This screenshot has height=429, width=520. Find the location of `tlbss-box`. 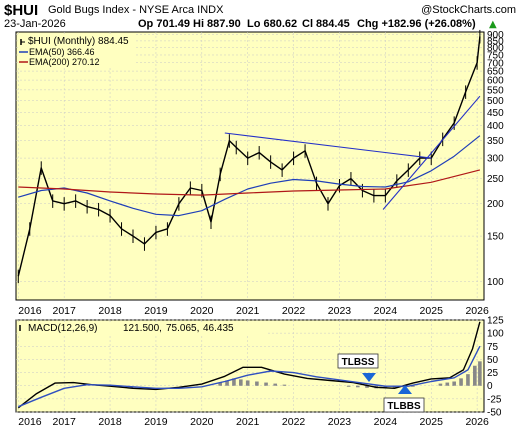

tlbss-box is located at coordinates (358, 361).